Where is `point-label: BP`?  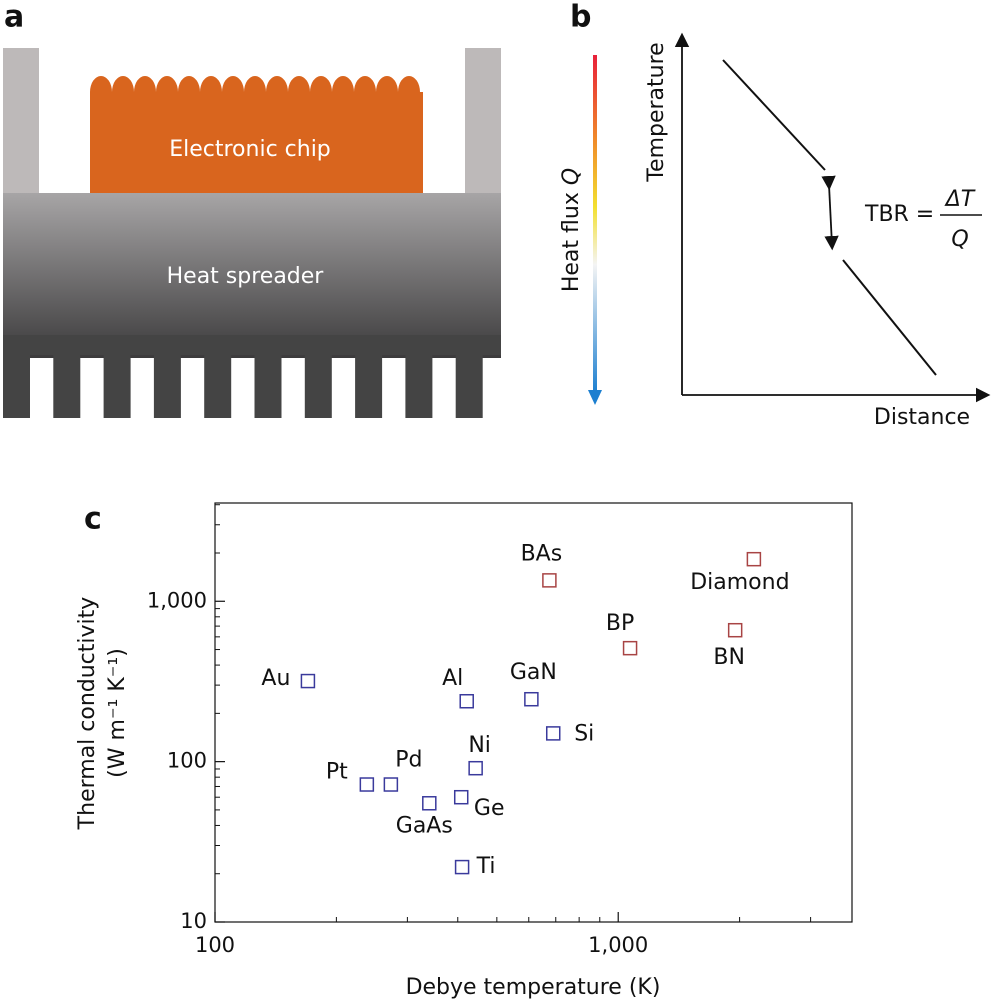 point-label: BP is located at coordinates (620, 623).